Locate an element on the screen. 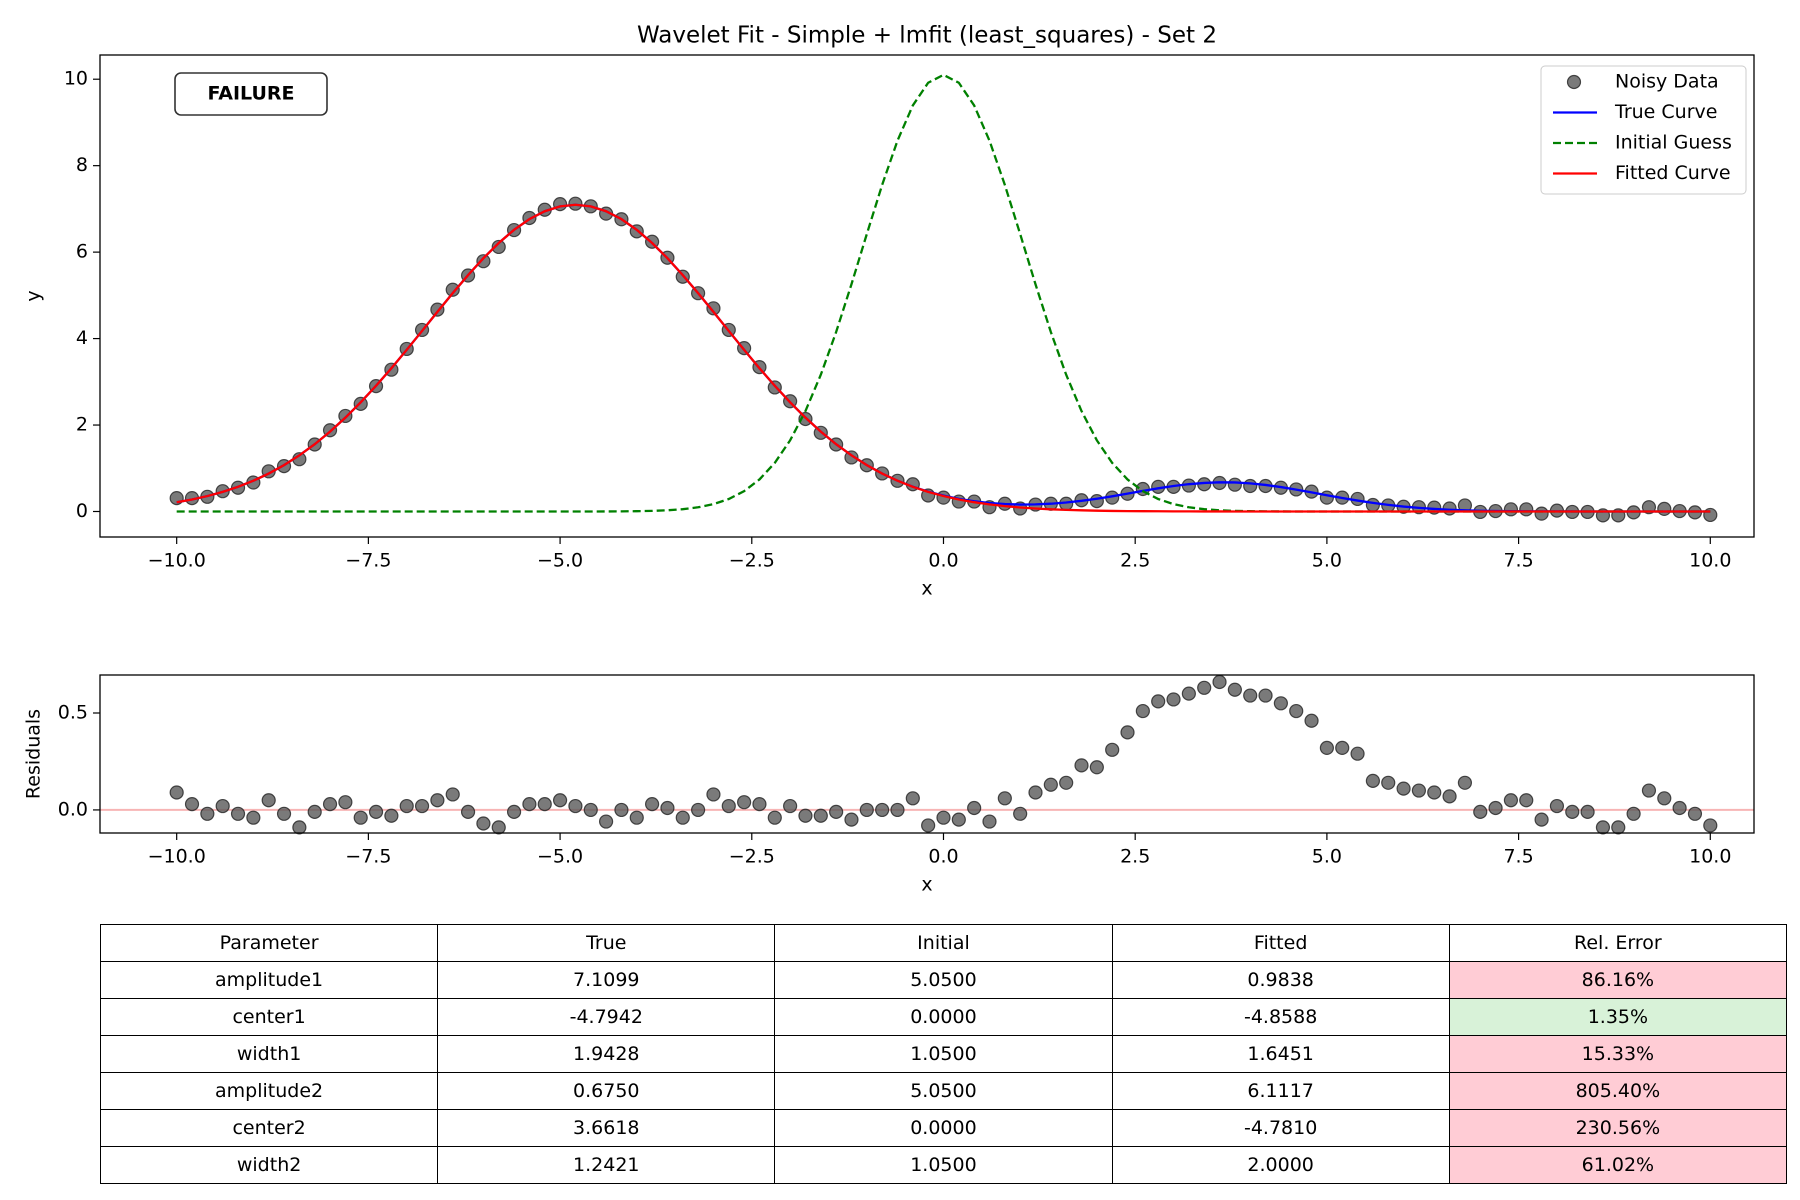 The width and height of the screenshot is (1800, 1200). badge-text: FAILURE is located at coordinates (250, 94).